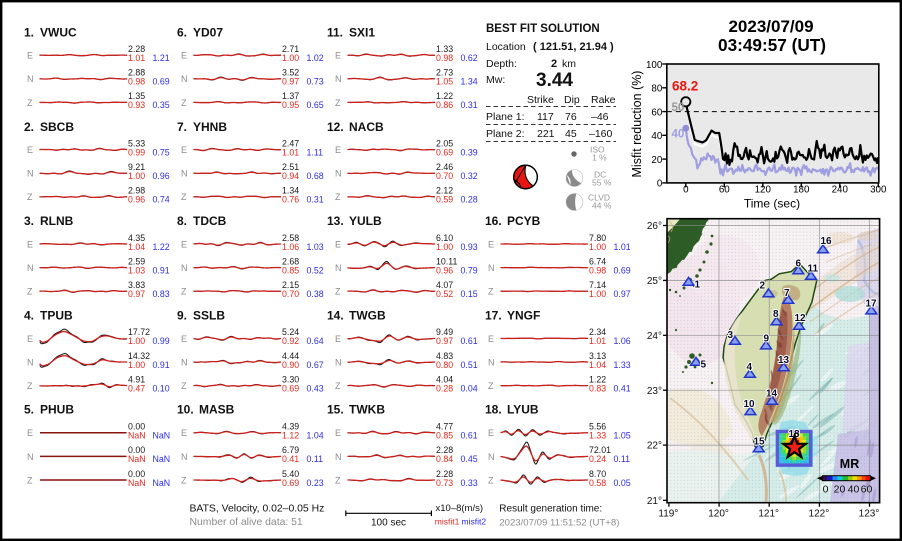 The height and width of the screenshot is (541, 902). What do you see at coordinates (444, 459) in the screenshot?
I see `svg-text: 0.84` at bounding box center [444, 459].